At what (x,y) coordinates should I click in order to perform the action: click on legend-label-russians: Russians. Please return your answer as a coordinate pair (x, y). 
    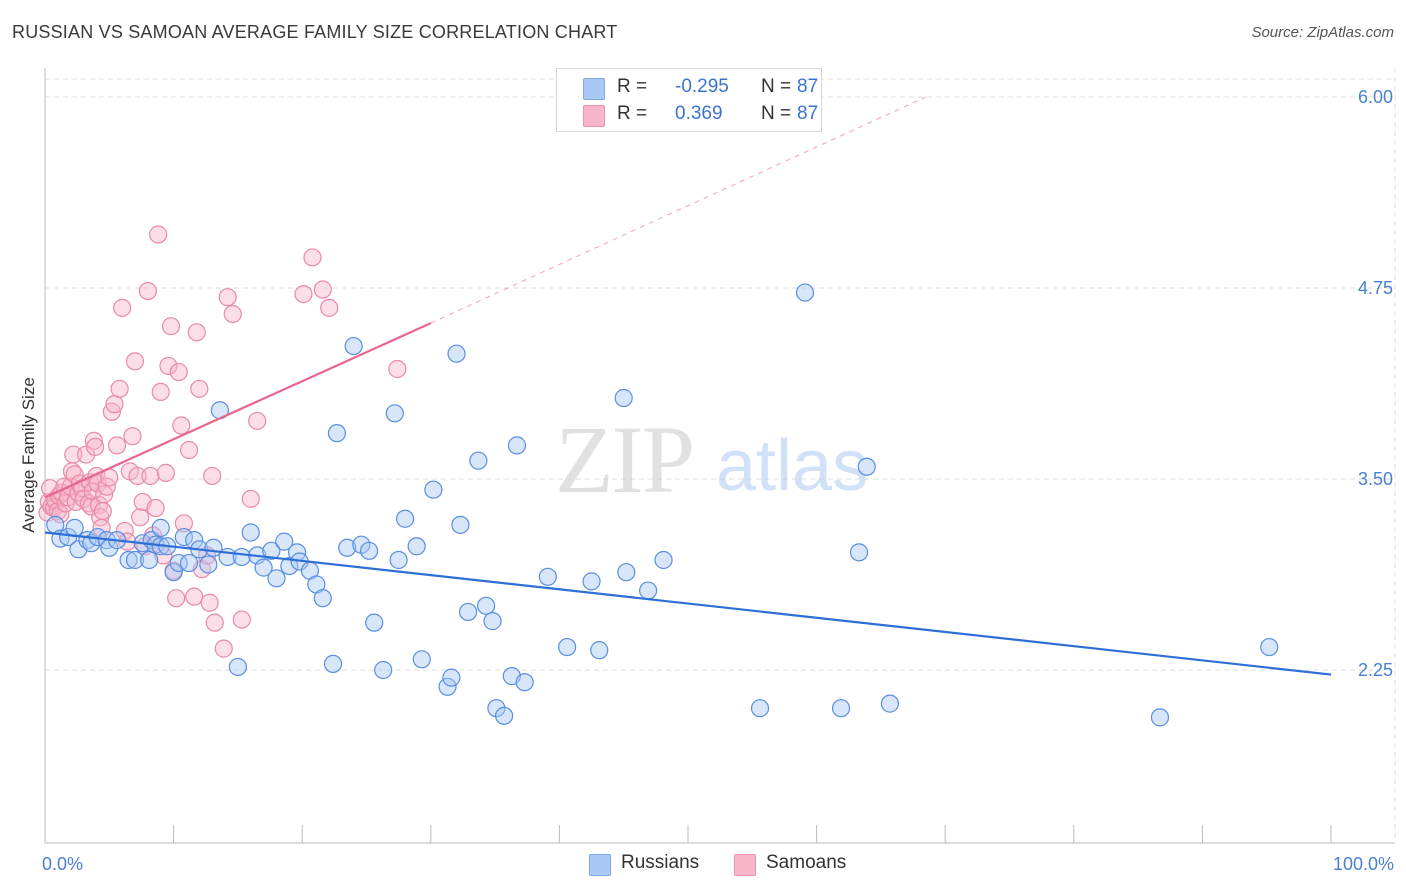
    Looking at the image, I should click on (660, 862).